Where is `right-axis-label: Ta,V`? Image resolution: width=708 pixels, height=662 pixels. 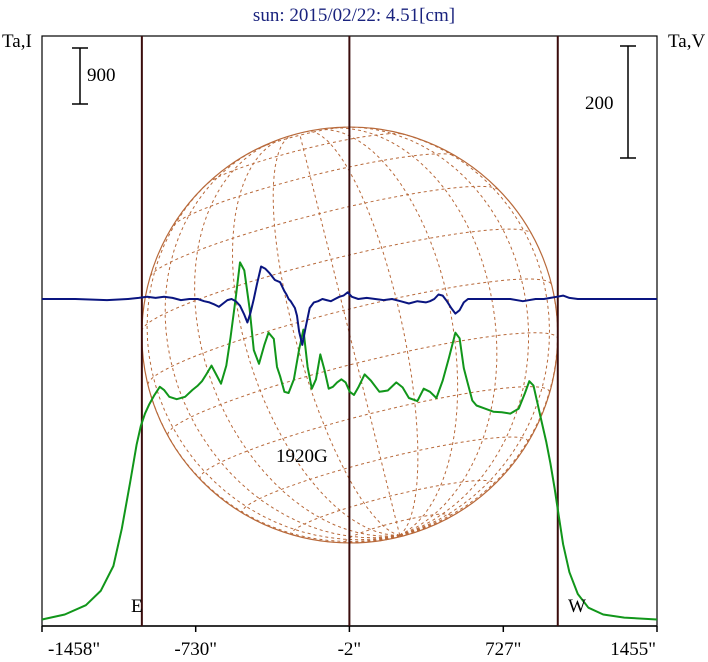
right-axis-label: Ta,V is located at coordinates (686, 41).